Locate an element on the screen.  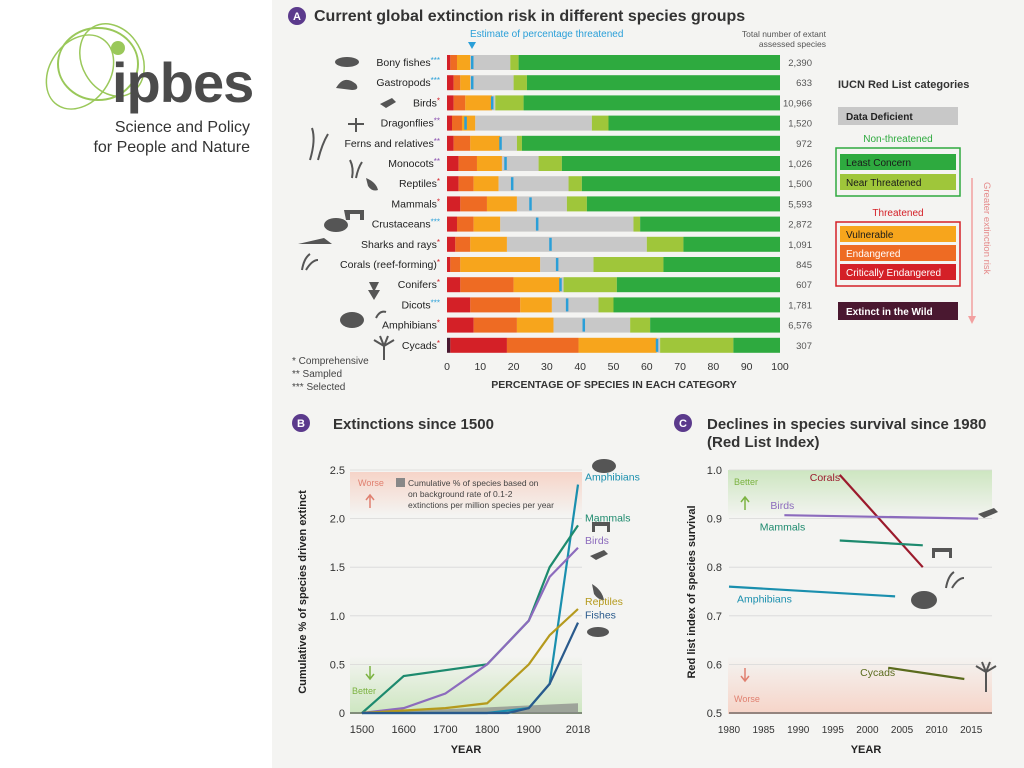
x-tick-label: 30 is located at coordinates (547, 367).